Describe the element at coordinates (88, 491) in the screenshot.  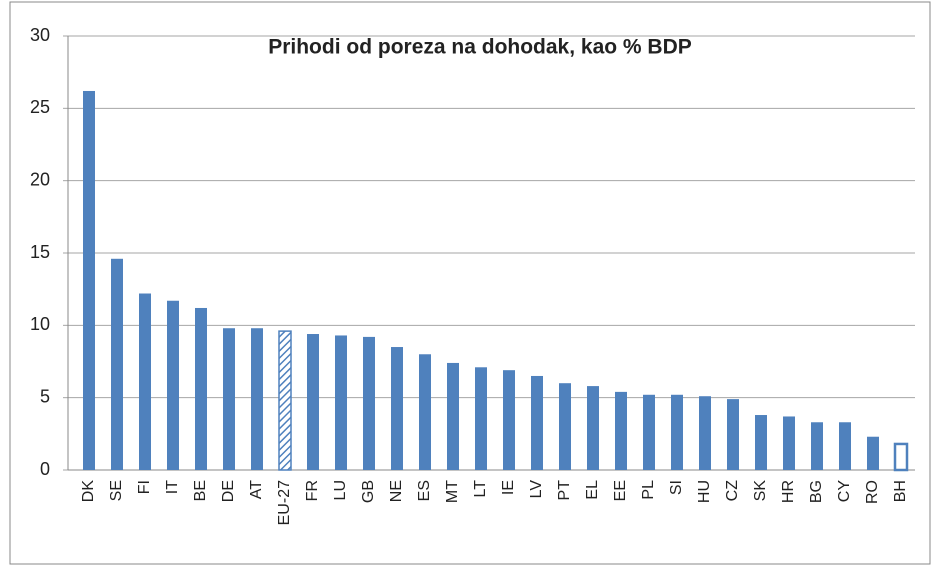
I see `x-tick-label: DK` at that location.